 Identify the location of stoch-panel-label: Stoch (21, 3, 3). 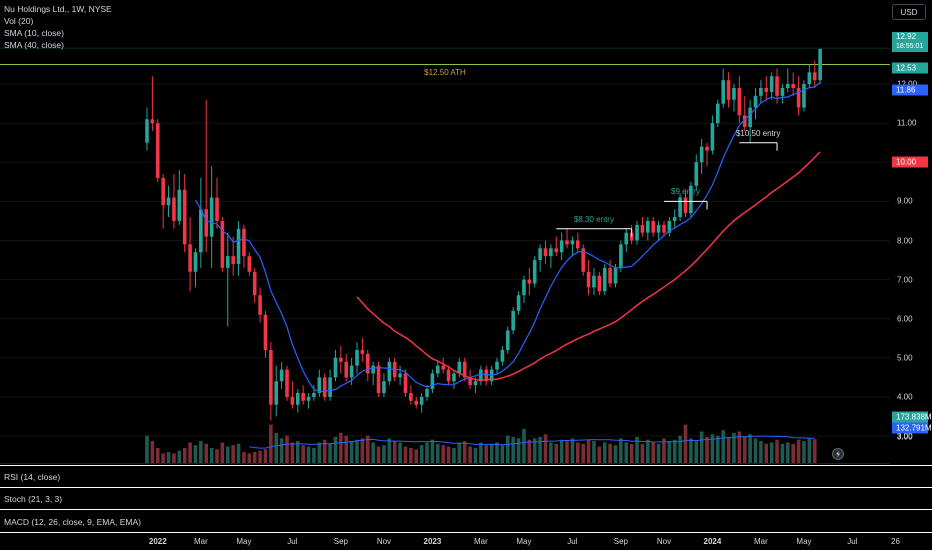
(33, 499).